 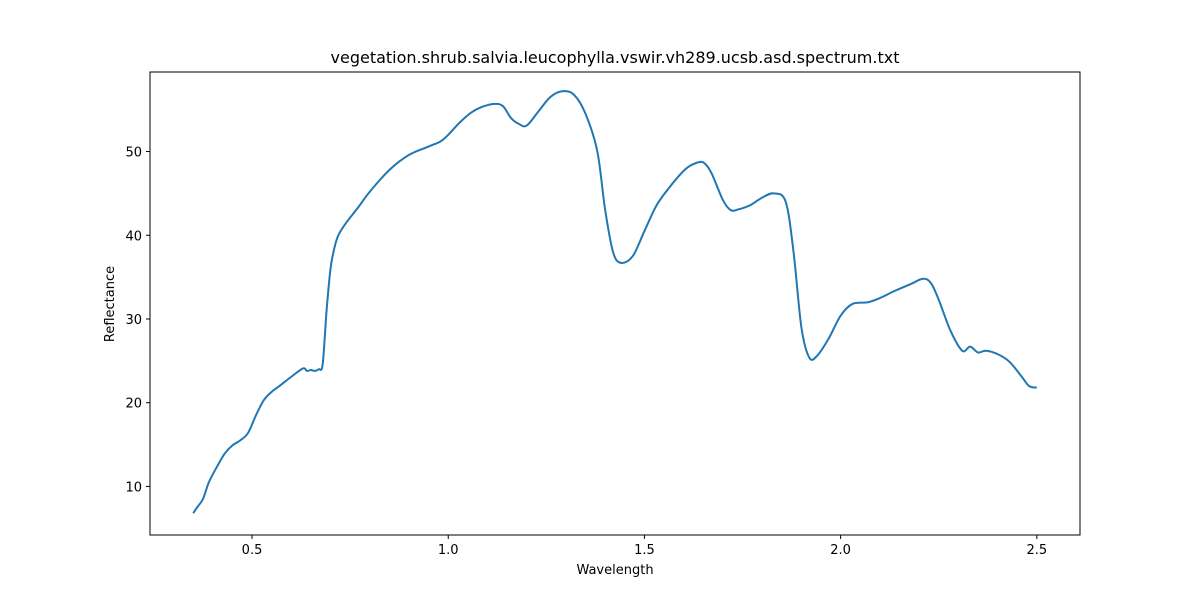 I want to click on y-tick-label: 20, so click(x=133, y=404).